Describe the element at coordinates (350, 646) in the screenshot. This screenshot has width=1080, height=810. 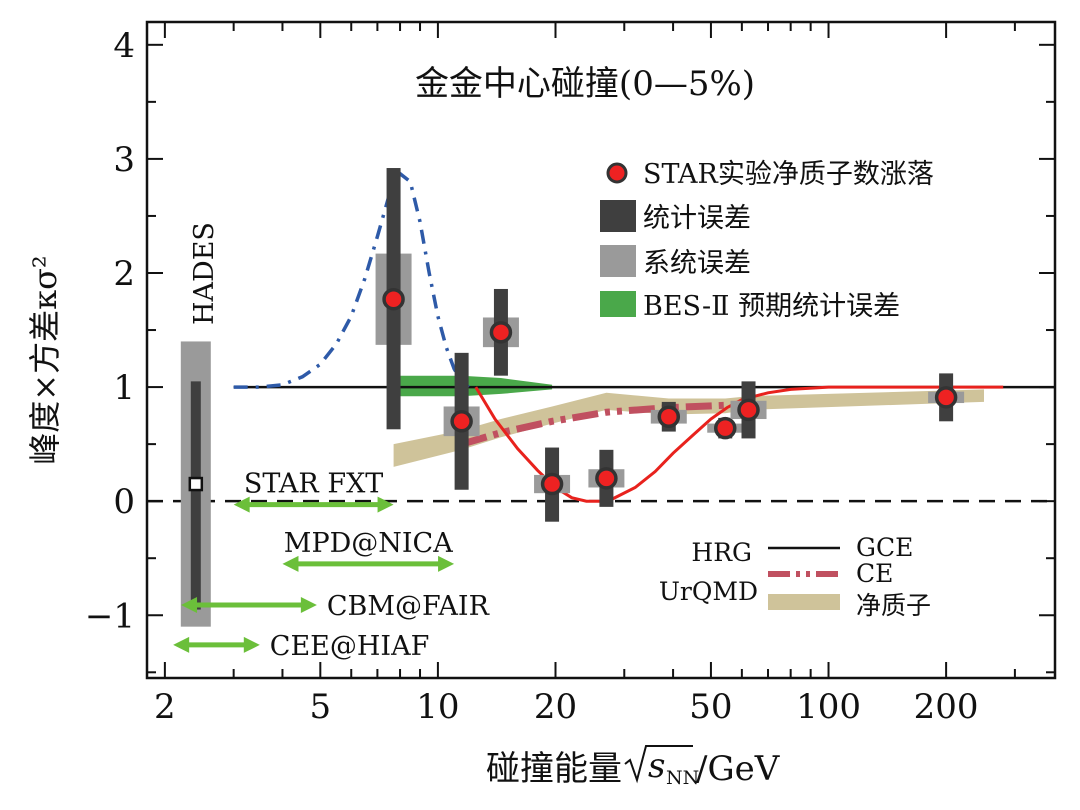
I see `facility-arrow-label: CEE@HIAF` at that location.